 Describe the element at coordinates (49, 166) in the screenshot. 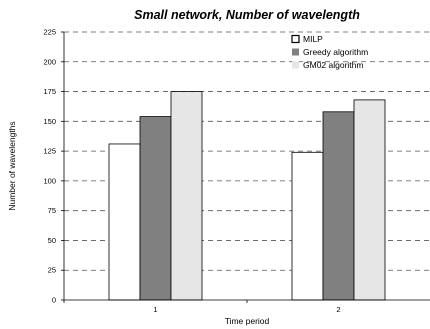

I see `y-tick-labels: 0 25 50 75 100 125 150 175 200 225` at that location.